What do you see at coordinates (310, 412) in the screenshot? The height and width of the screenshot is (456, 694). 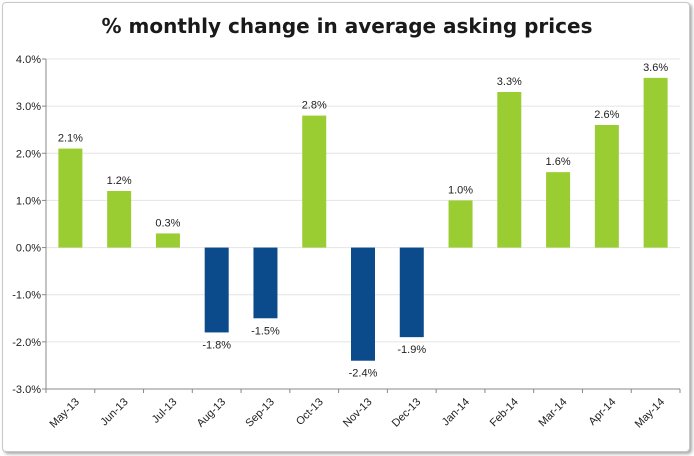 I see `x-tick-label: Oct-13` at bounding box center [310, 412].